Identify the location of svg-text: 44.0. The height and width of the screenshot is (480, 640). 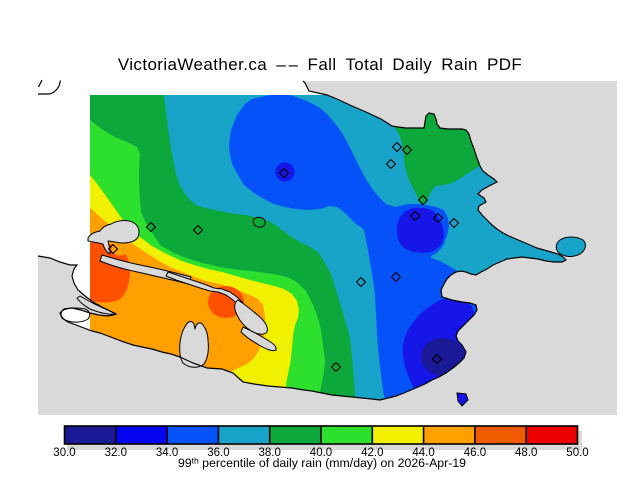
(423, 453).